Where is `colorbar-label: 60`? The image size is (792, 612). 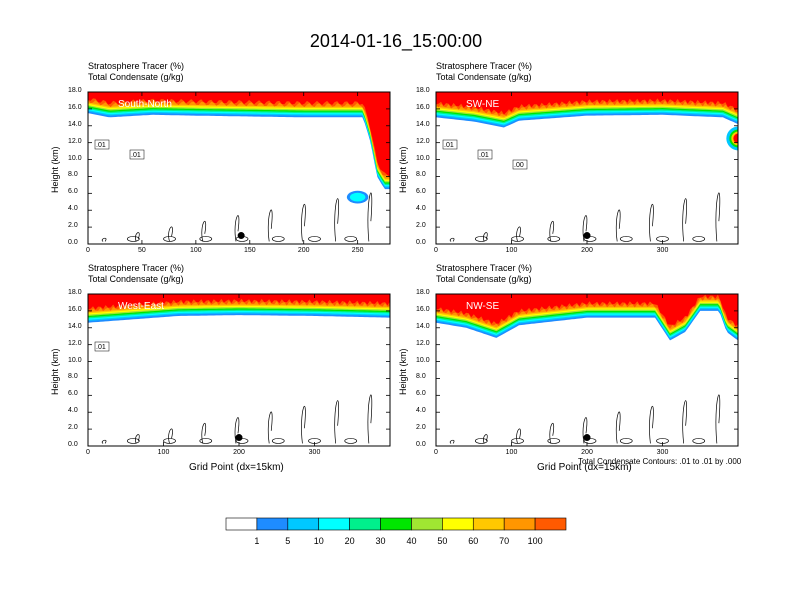 colorbar-label: 60 is located at coordinates (473, 541).